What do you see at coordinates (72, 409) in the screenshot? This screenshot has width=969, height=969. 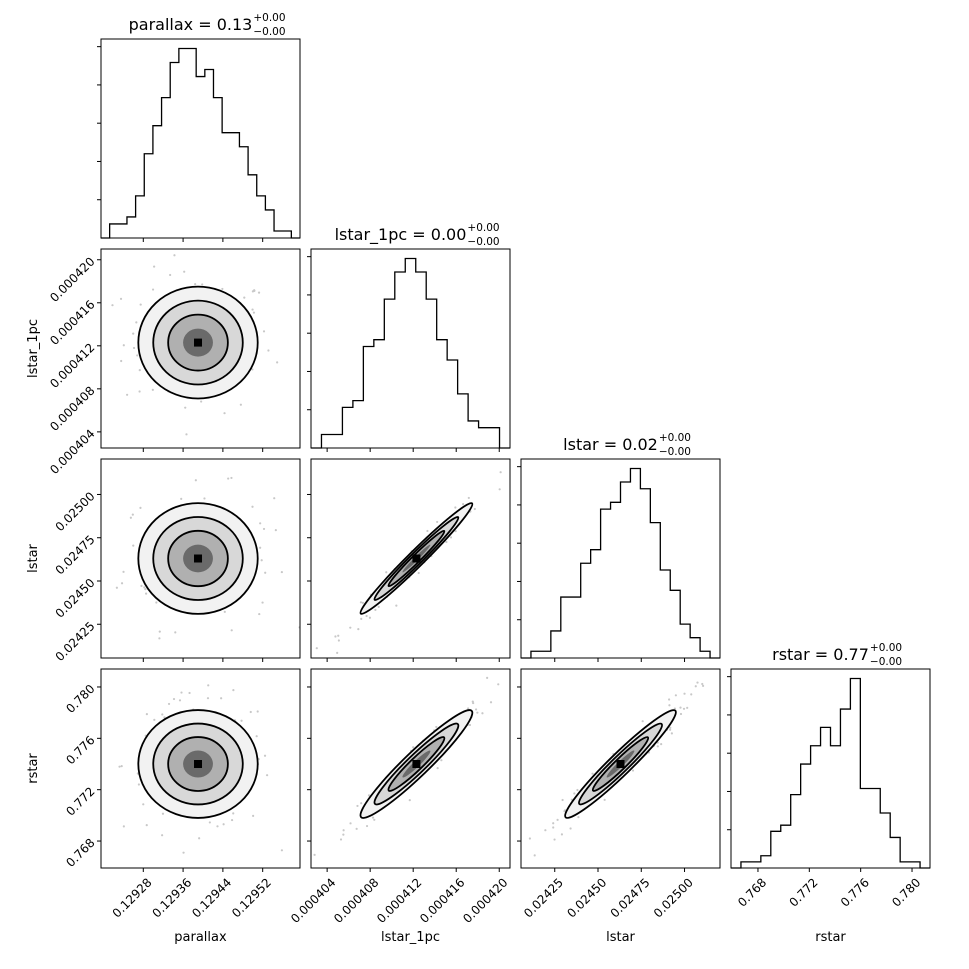 I see `y-tick-label: 0.000408` at bounding box center [72, 409].